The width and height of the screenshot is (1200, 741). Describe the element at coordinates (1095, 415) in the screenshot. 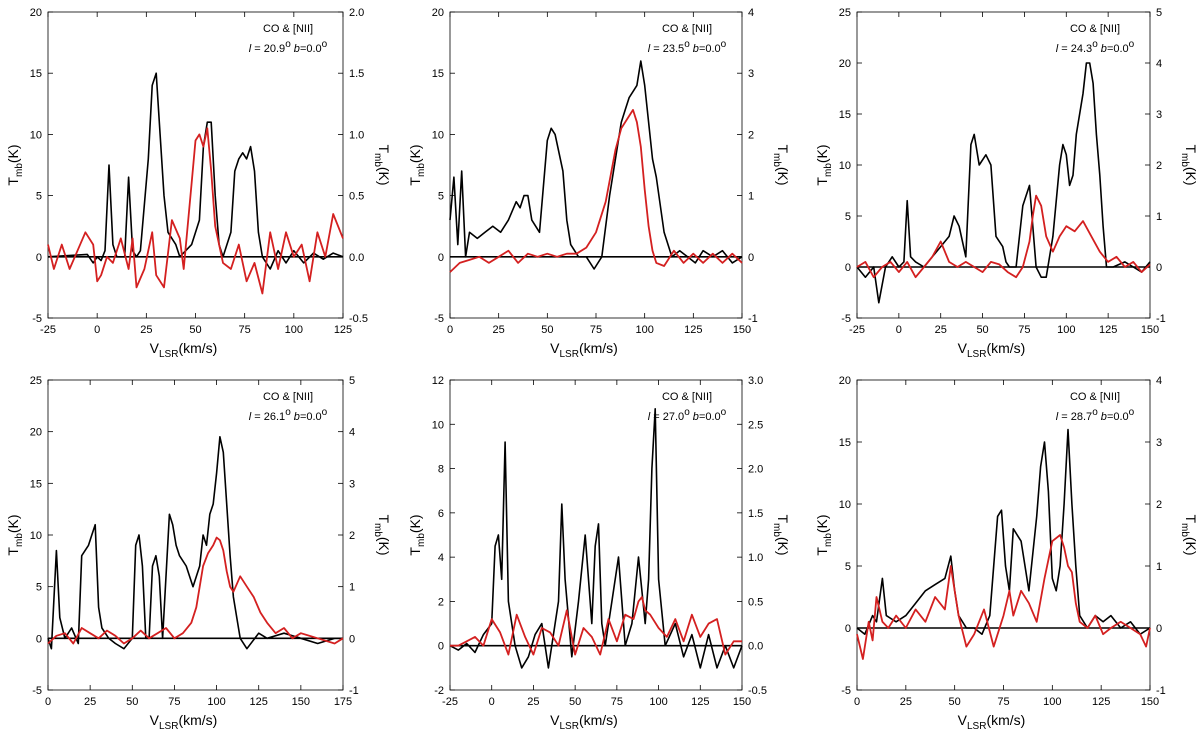

I see `coordinate-annotation: l = 28.7o b=0.0o` at that location.